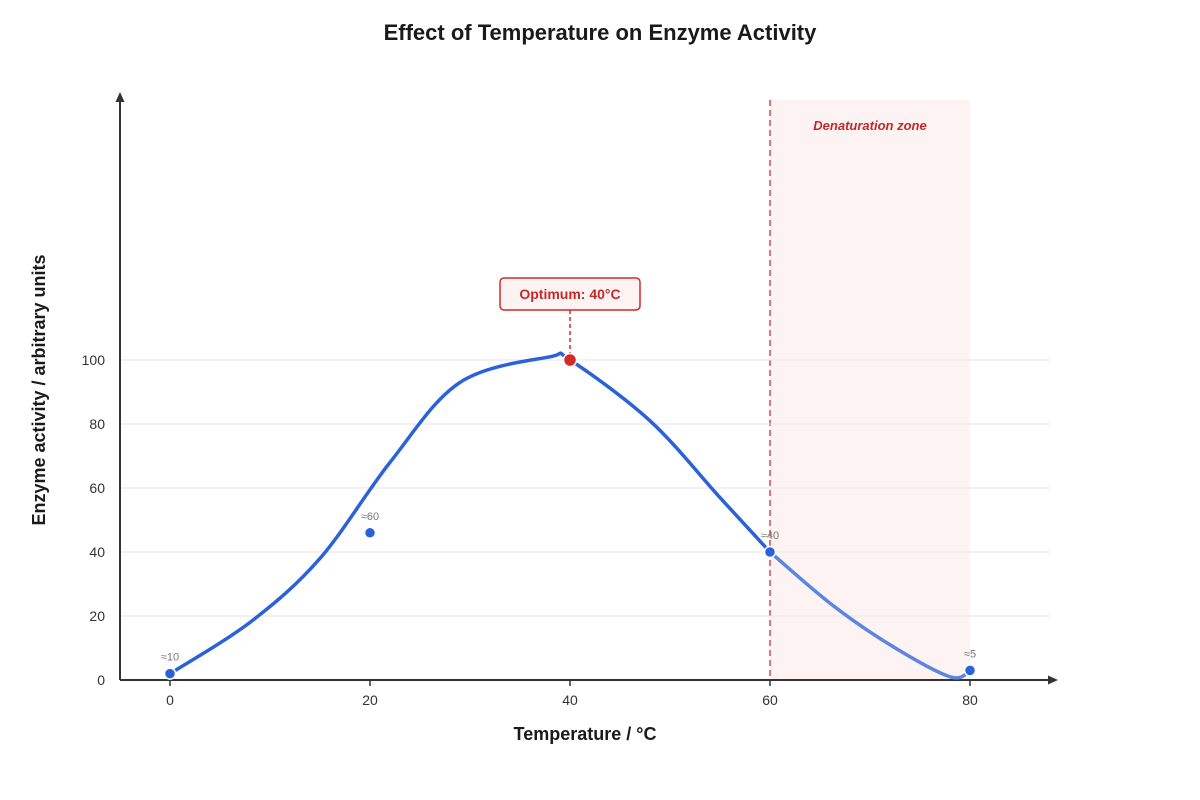  What do you see at coordinates (170, 658) in the screenshot?
I see `data-point-label: ≈10` at bounding box center [170, 658].